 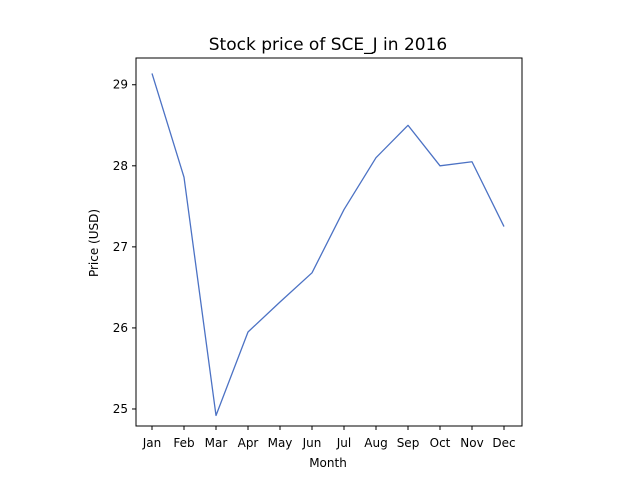 What do you see at coordinates (343, 443) in the screenshot?
I see `x-tick-label: Jul` at bounding box center [343, 443].